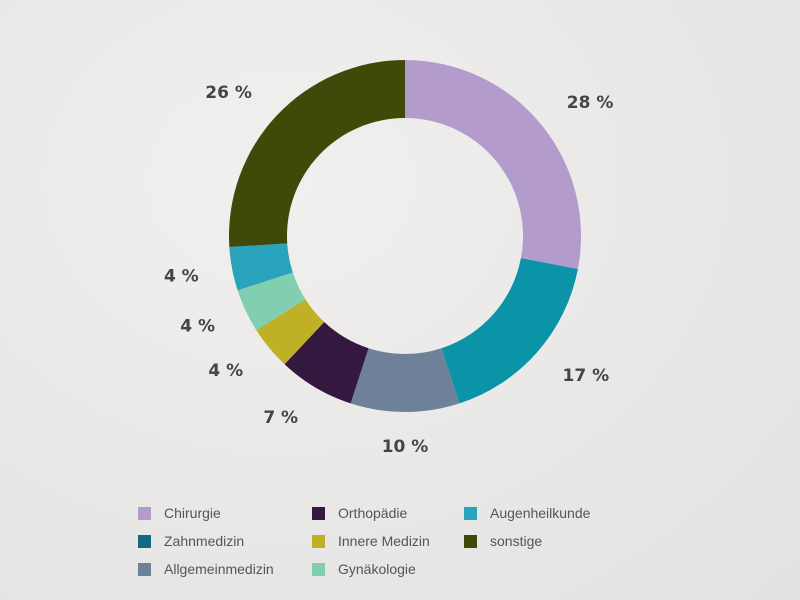 This screenshot has width=800, height=600. Describe the element at coordinates (516, 541) in the screenshot. I see `legend-label: sonstige` at that location.